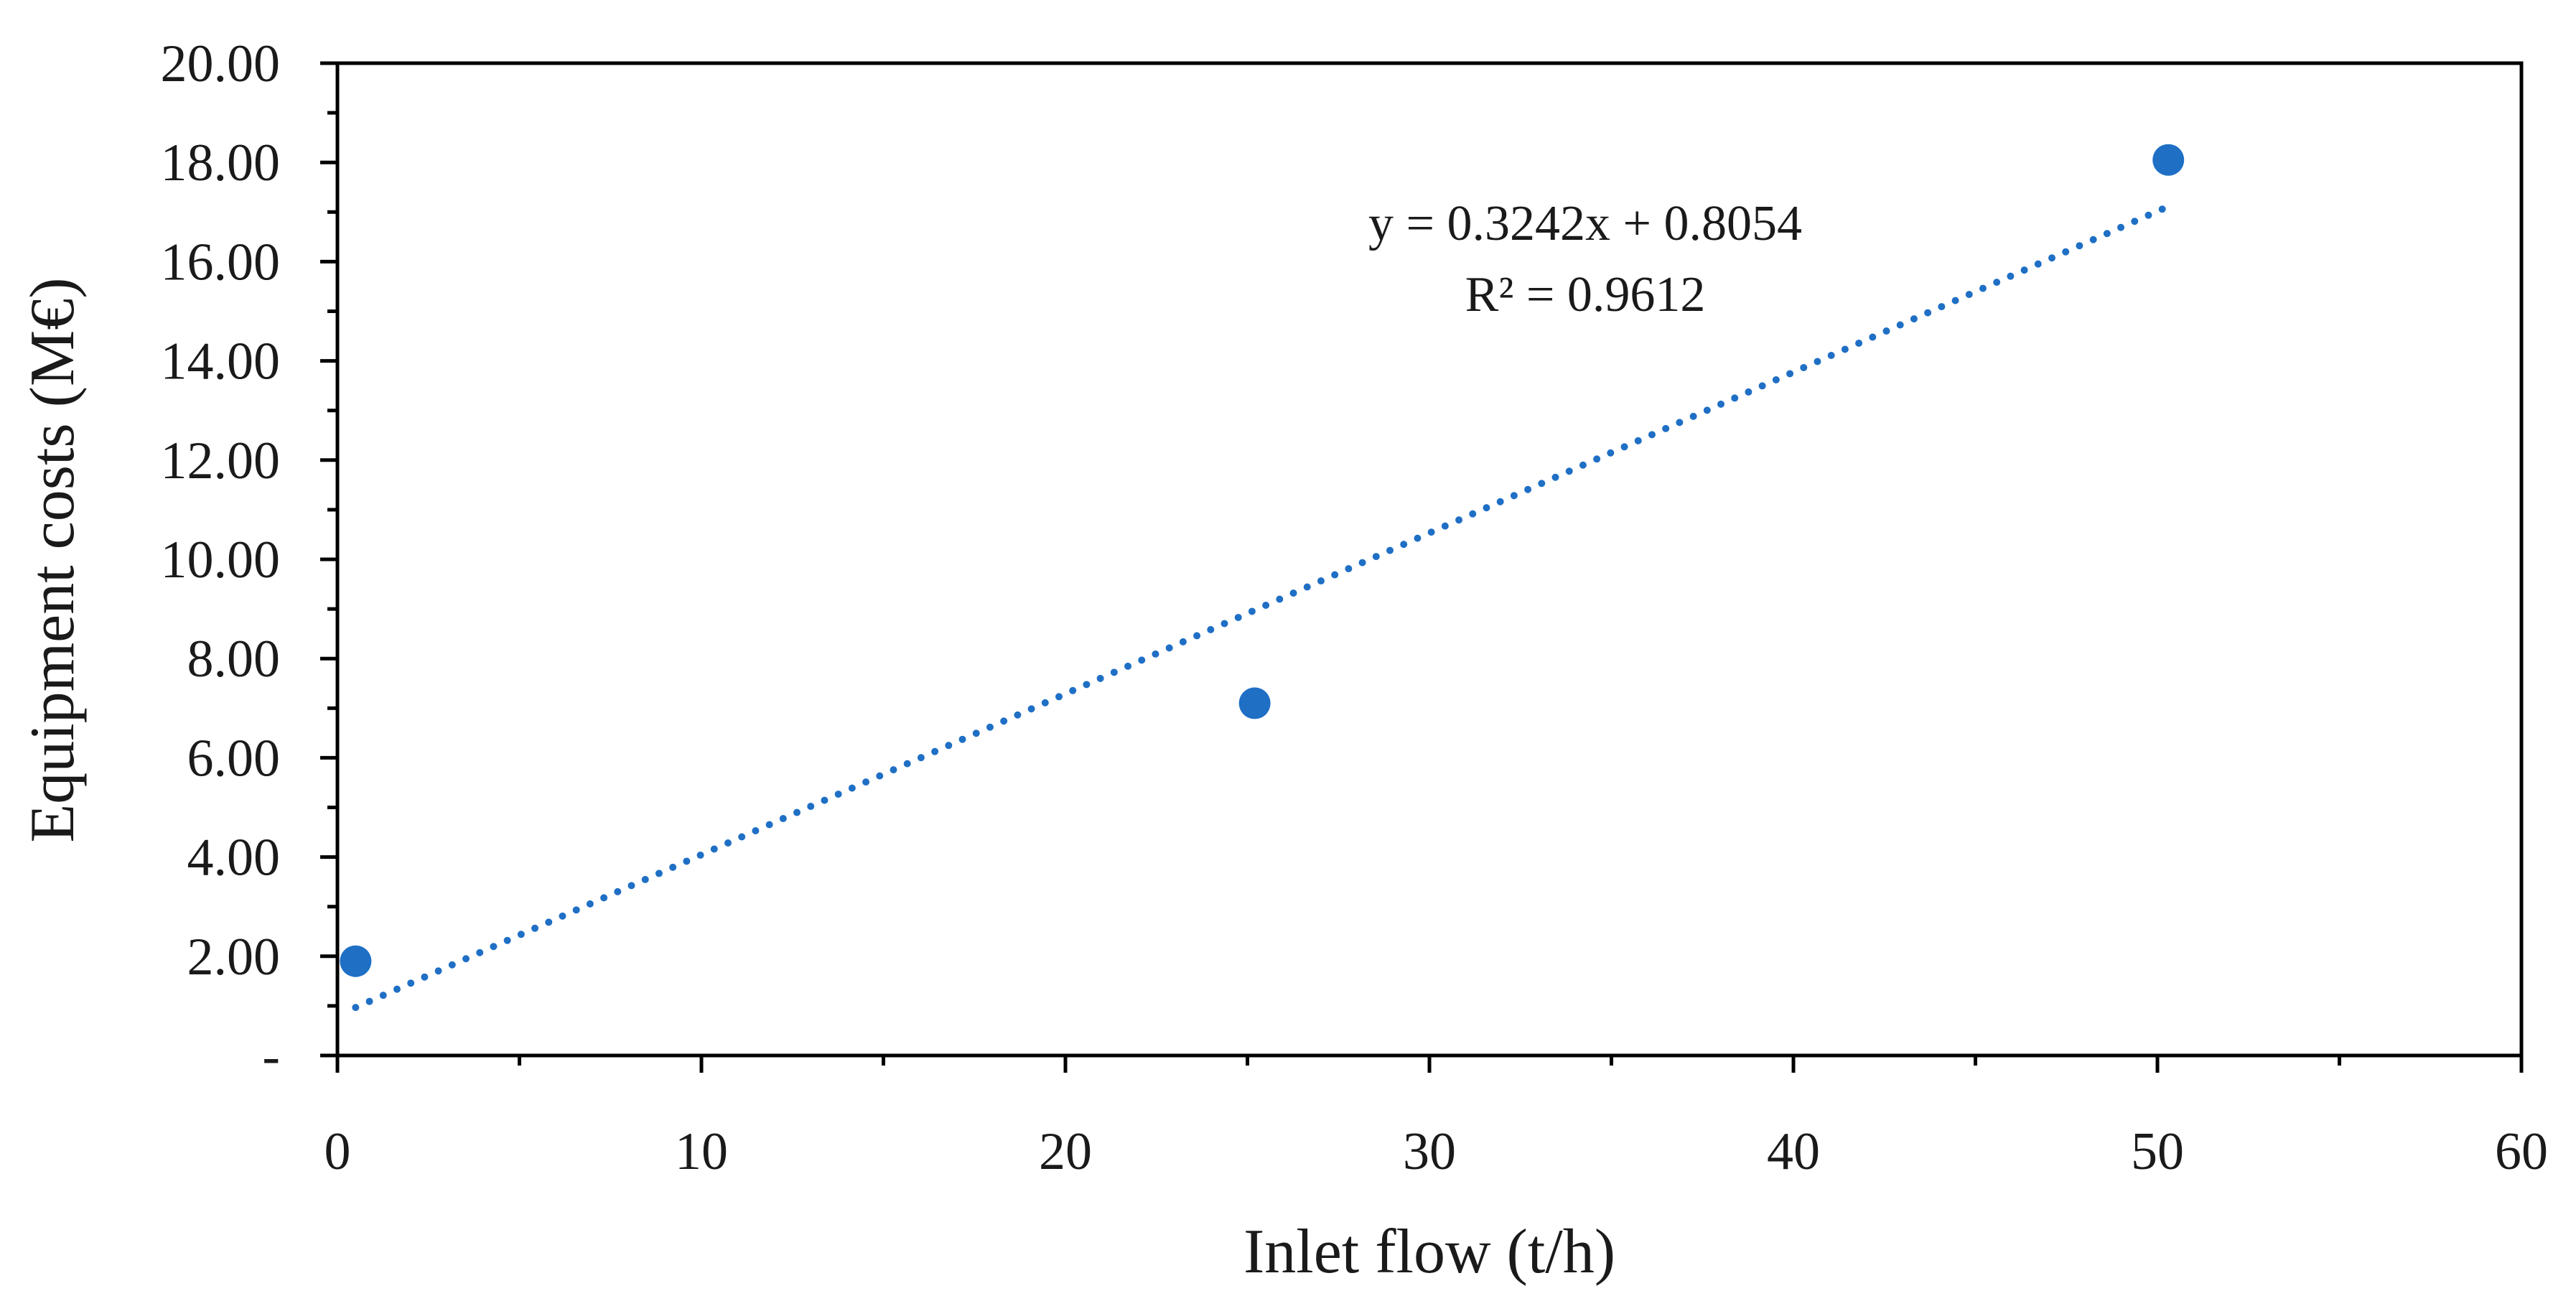 The height and width of the screenshot is (1291, 2576). Describe the element at coordinates (1429, 1064) in the screenshot. I see `x-axis-ticks` at that location.